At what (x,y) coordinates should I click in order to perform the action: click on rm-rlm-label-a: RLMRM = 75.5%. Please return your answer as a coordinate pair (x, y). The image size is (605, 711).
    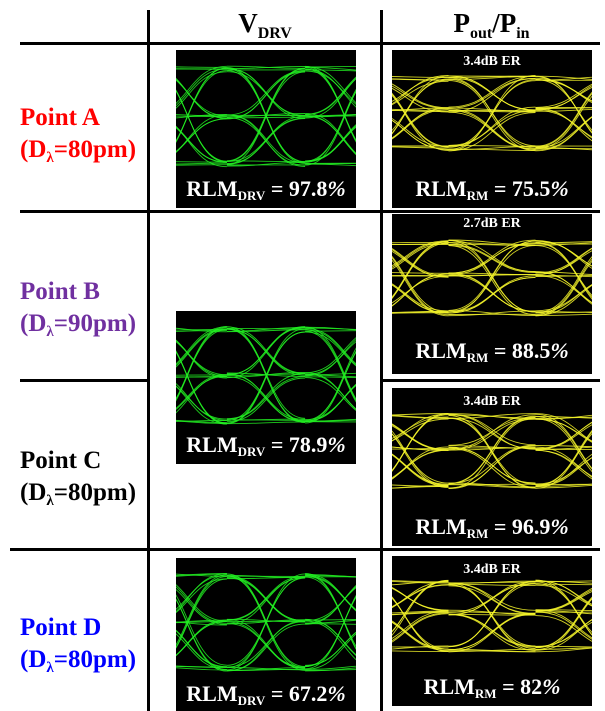
    Looking at the image, I should click on (492, 189).